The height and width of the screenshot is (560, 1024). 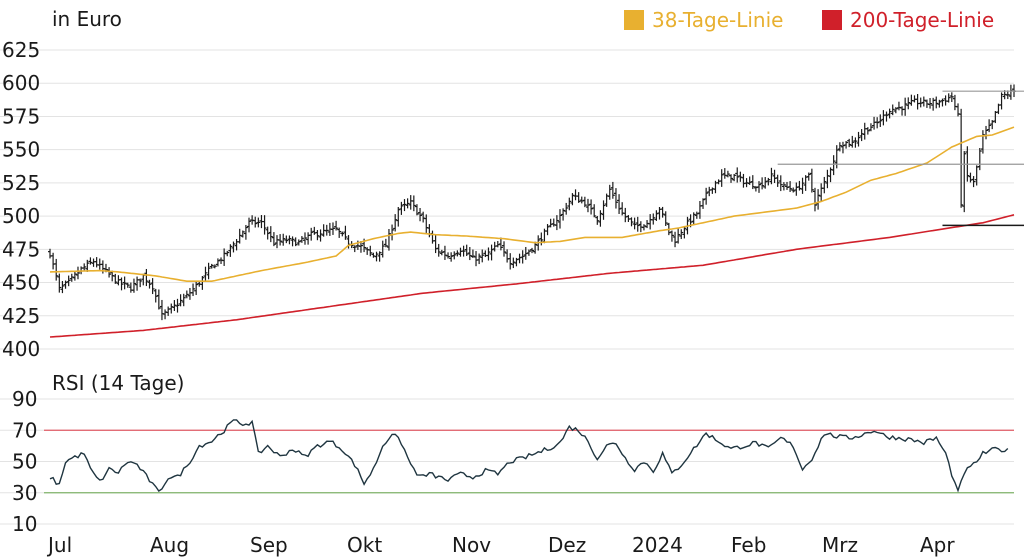 I want to click on x-tick-label: Jul, so click(x=59, y=545).